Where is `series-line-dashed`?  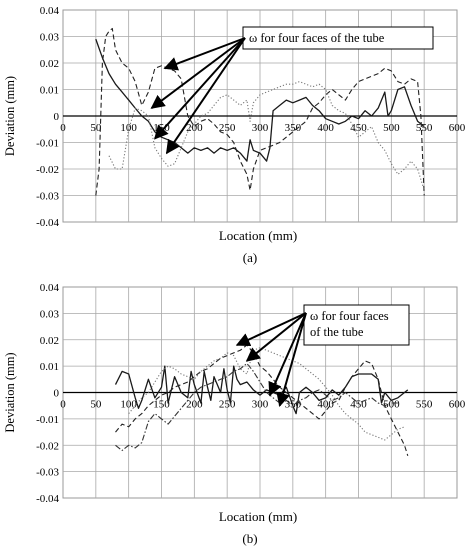 series-line-dashed is located at coordinates (262, 400).